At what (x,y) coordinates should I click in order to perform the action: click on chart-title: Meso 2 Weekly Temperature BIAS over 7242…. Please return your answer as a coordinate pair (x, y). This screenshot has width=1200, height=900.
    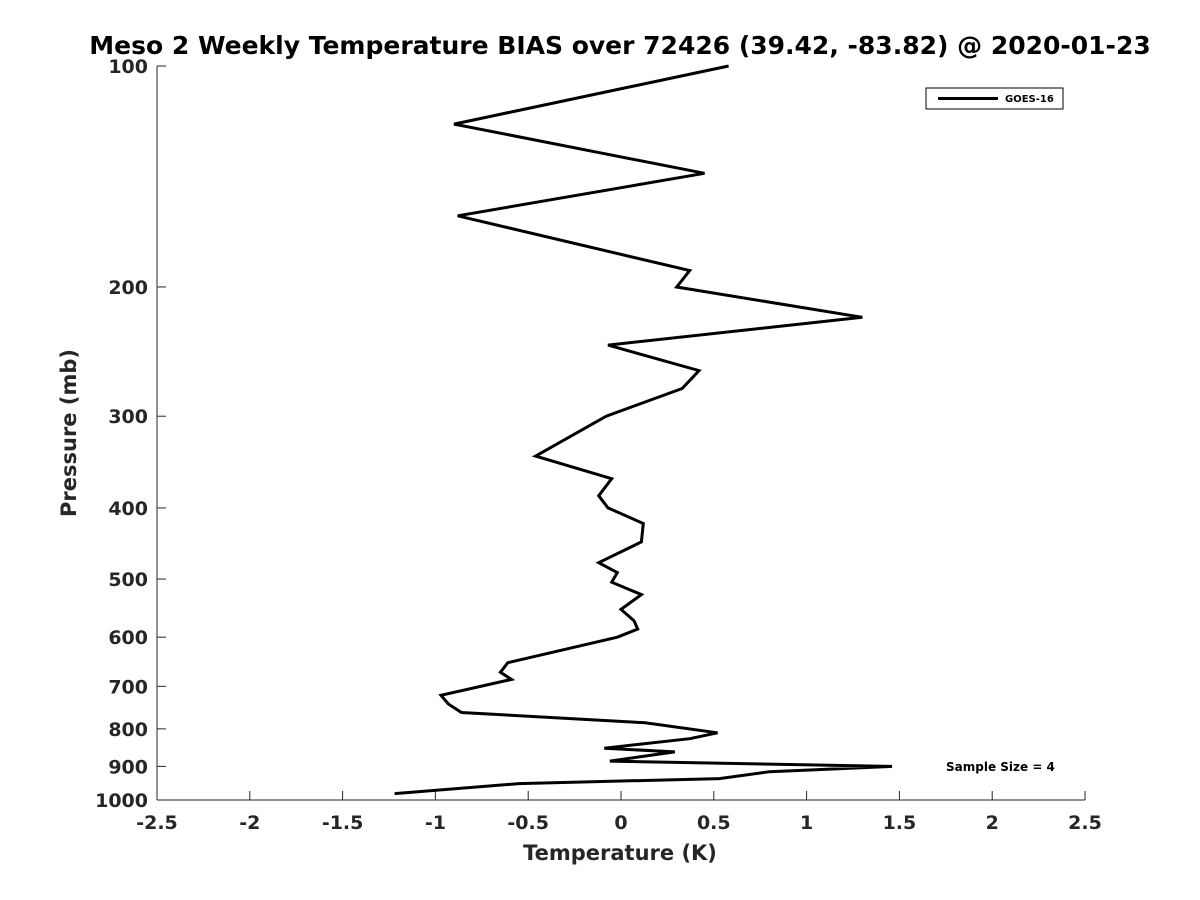
    Looking at the image, I should click on (619, 45).